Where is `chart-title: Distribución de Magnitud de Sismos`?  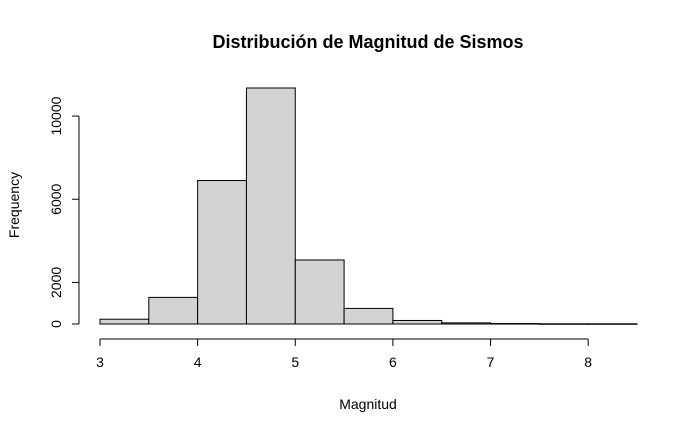 chart-title: Distribución de Magnitud de Sismos is located at coordinates (367, 42).